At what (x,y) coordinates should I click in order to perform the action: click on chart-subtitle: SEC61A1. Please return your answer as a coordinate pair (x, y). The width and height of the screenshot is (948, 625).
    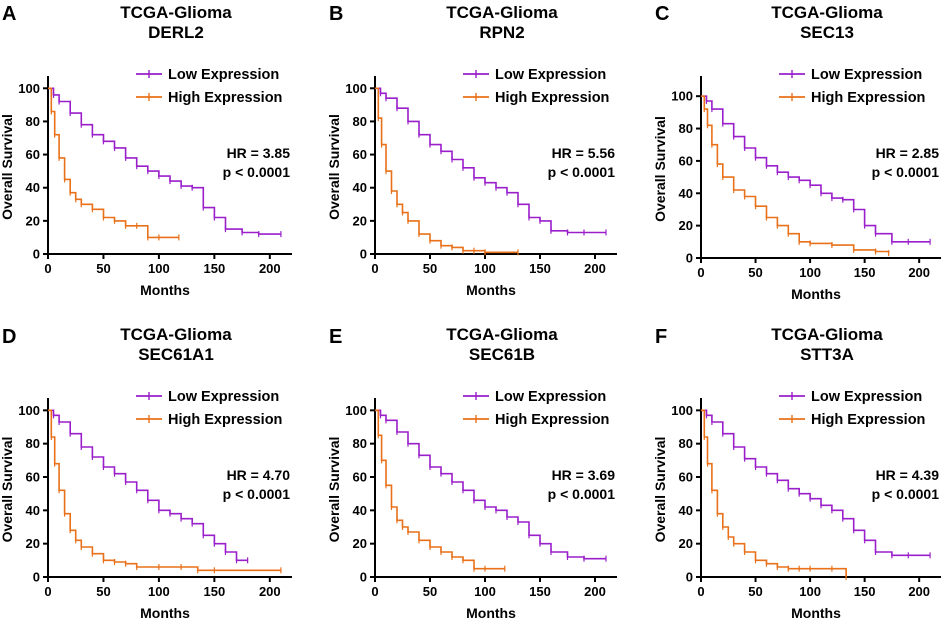
    Looking at the image, I should click on (176, 354).